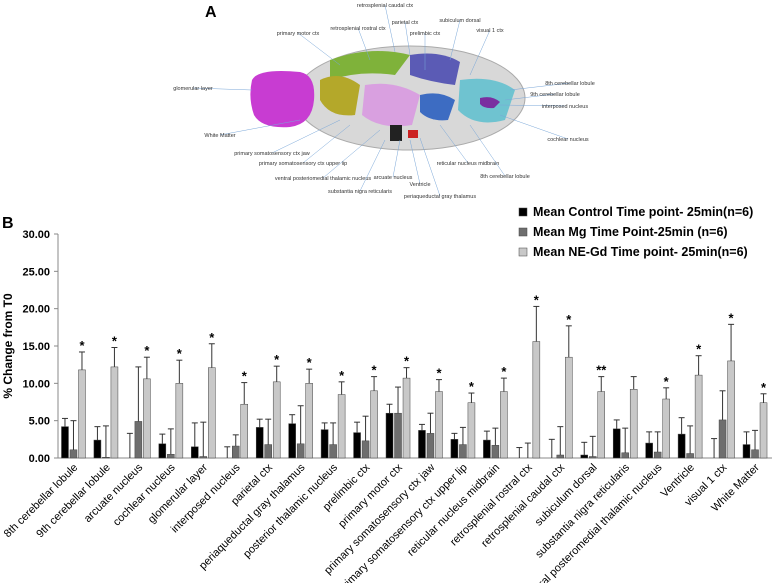  What do you see at coordinates (114, 493) in the screenshot?
I see `x-tick-label: arcuate nucleus` at bounding box center [114, 493].